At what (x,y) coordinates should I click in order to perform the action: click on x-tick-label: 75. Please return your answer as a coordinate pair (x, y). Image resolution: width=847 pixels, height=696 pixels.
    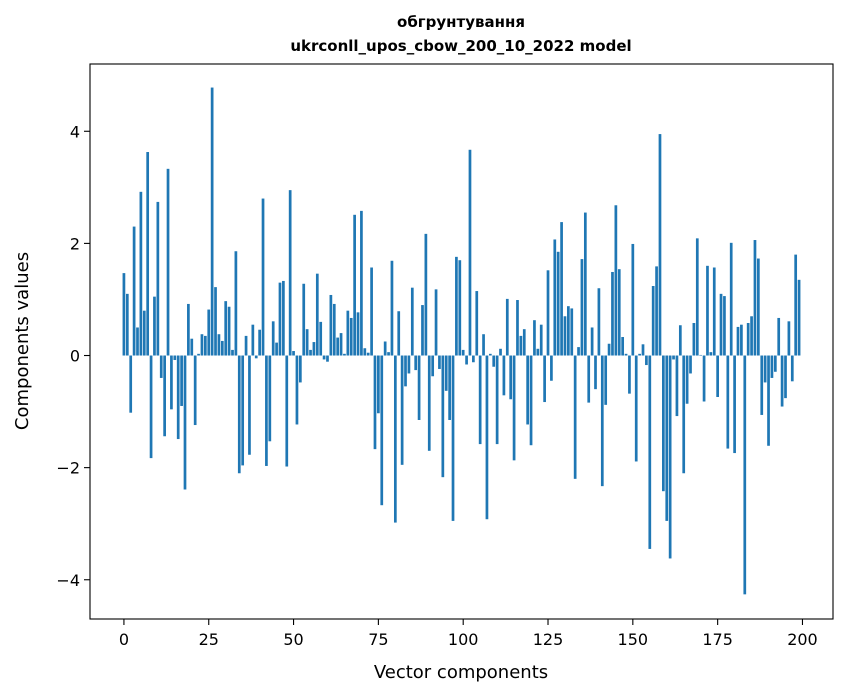
    Looking at the image, I should click on (378, 639).